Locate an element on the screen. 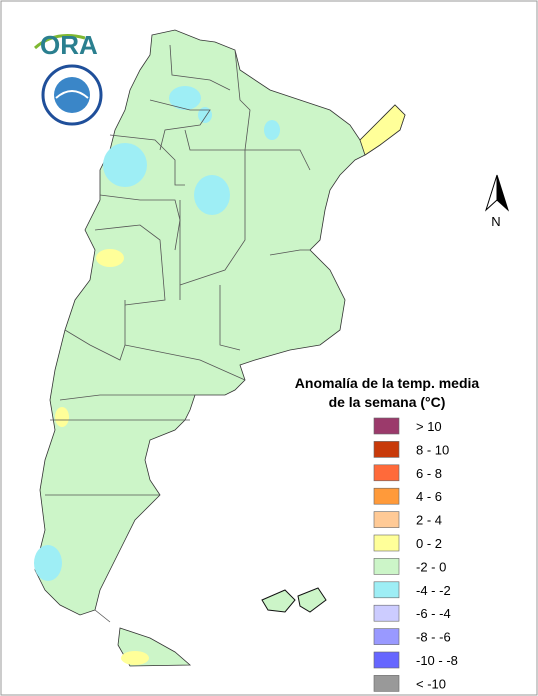 The height and width of the screenshot is (696, 538). legend-label: -6 - -4 is located at coordinates (433, 613).